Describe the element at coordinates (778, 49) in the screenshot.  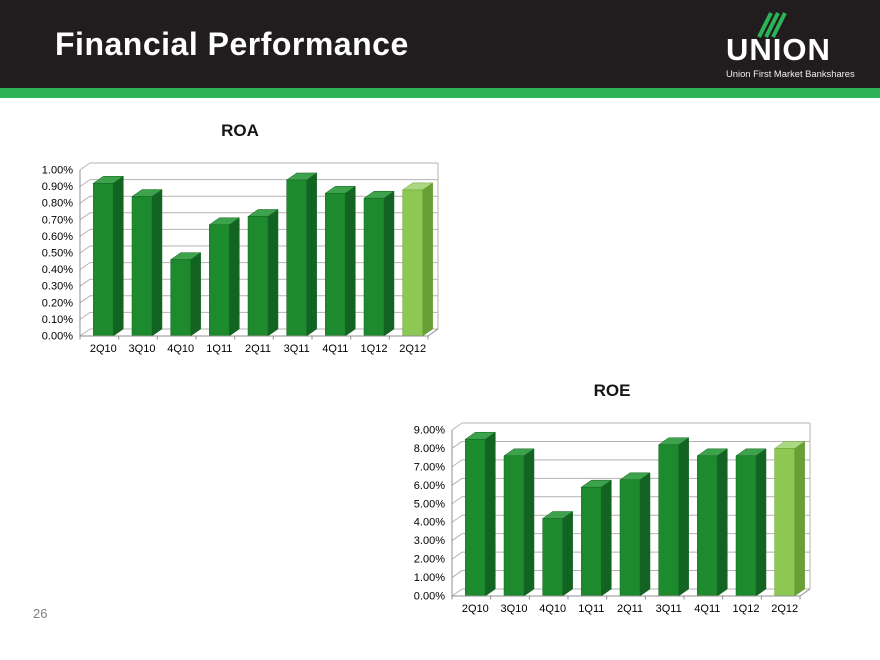
I see `logo-name: UNION` at that location.